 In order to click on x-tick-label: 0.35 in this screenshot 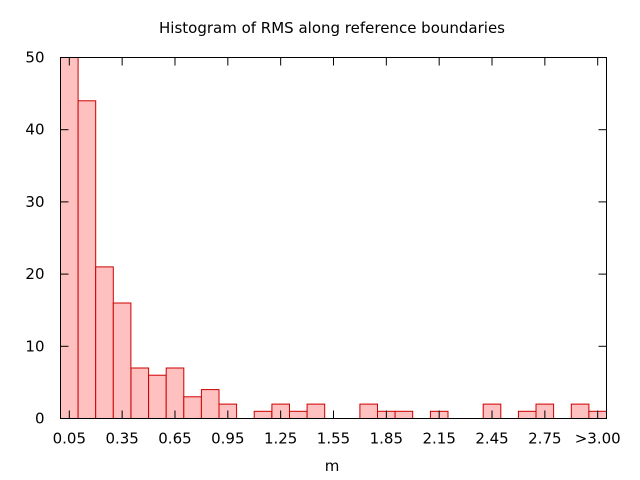, I will do `click(121, 439)`.